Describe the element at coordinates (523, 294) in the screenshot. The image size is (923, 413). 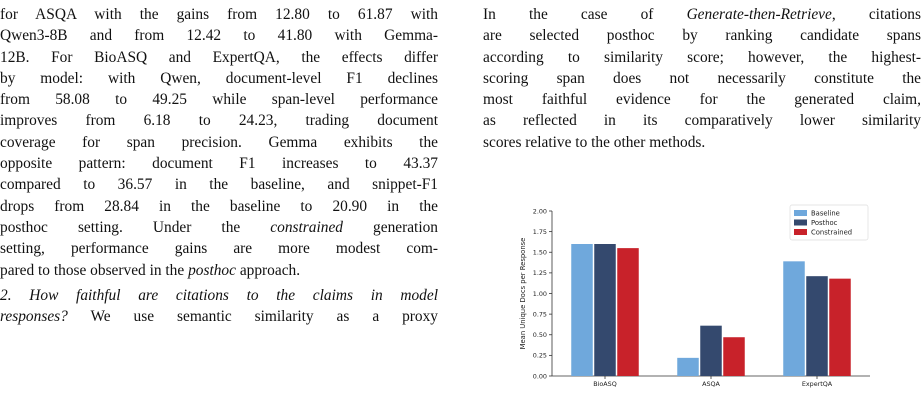
I see `y-axis-label: Mean Unique Docs per Response` at that location.